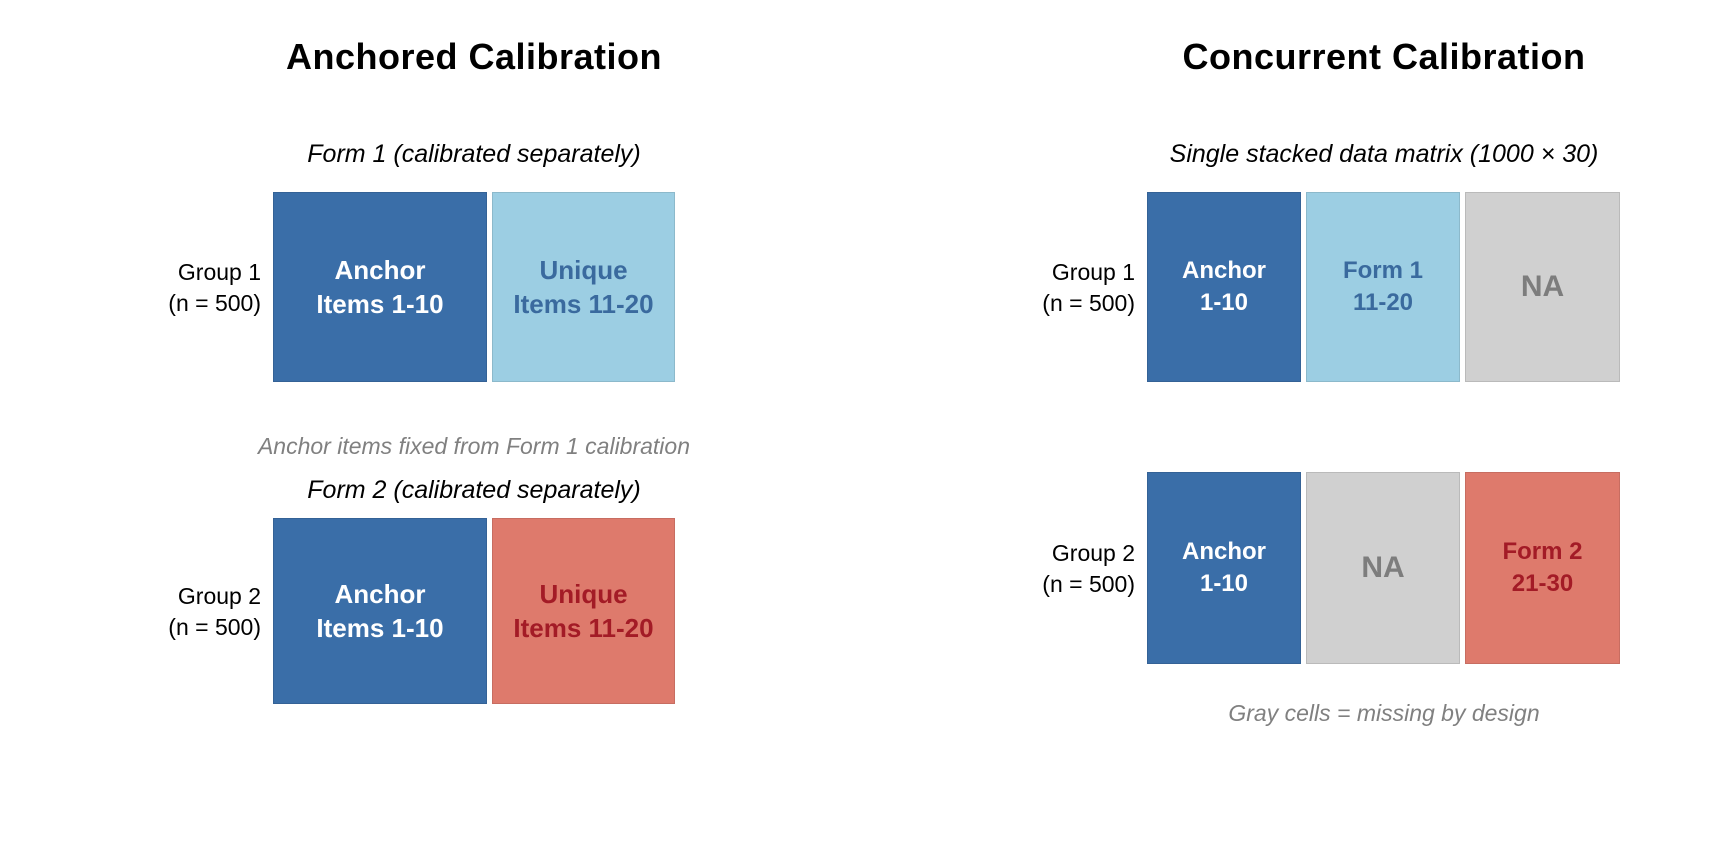  I want to click on form1-matrix-row: Anchor Items 1-10 Unique Items 11-20, so click(474, 287).